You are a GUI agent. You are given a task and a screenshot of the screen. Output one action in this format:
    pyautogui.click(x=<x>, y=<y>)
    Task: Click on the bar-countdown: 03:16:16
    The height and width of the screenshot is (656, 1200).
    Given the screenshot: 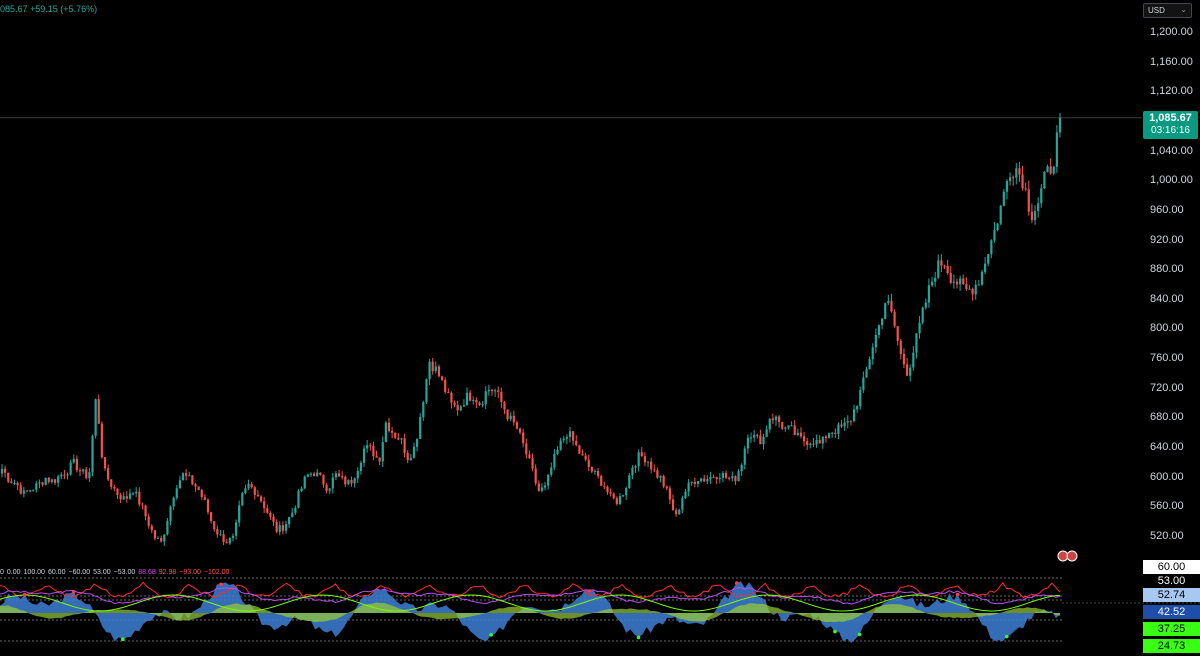 What is the action you would take?
    pyautogui.click(x=1170, y=130)
    